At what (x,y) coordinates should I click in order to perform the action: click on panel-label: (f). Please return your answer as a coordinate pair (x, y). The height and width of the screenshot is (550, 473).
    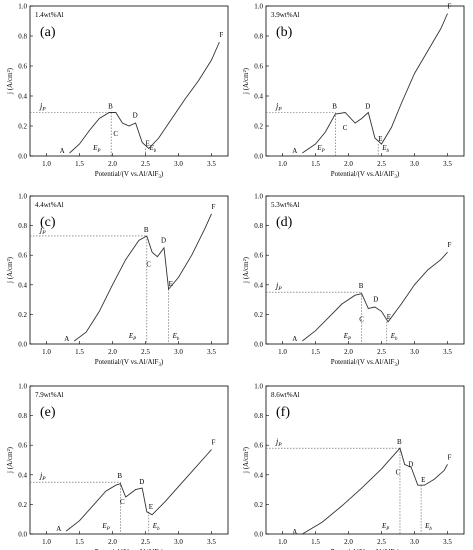
    Looking at the image, I should click on (283, 412).